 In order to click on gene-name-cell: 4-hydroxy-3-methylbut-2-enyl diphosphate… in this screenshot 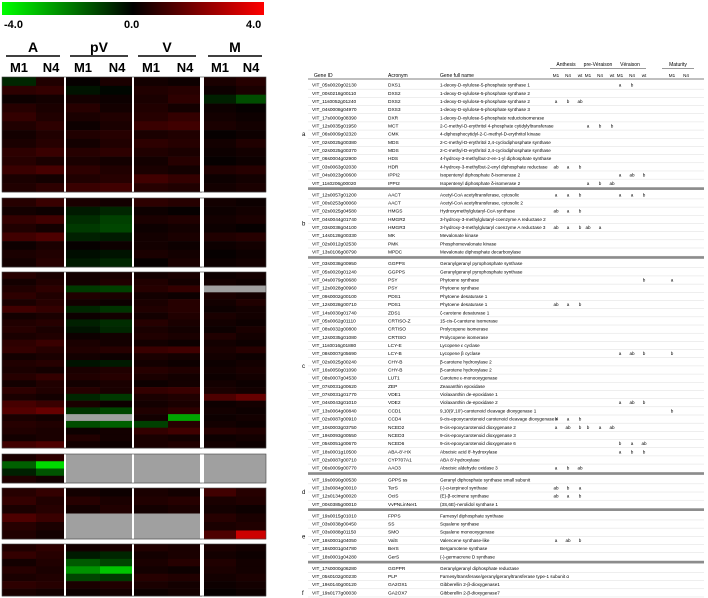, I will do `click(494, 166)`.